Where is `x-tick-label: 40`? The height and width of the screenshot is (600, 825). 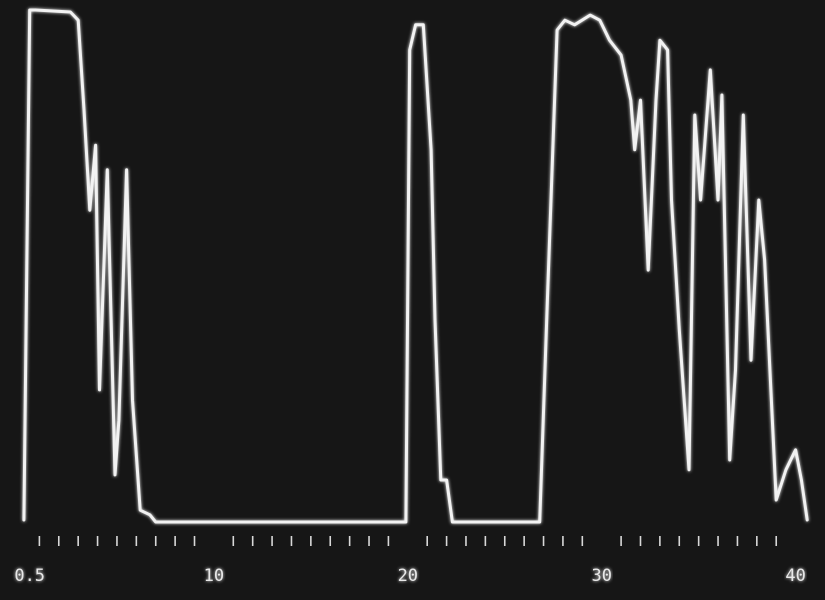
x-tick-label: 40 is located at coordinates (795, 576).